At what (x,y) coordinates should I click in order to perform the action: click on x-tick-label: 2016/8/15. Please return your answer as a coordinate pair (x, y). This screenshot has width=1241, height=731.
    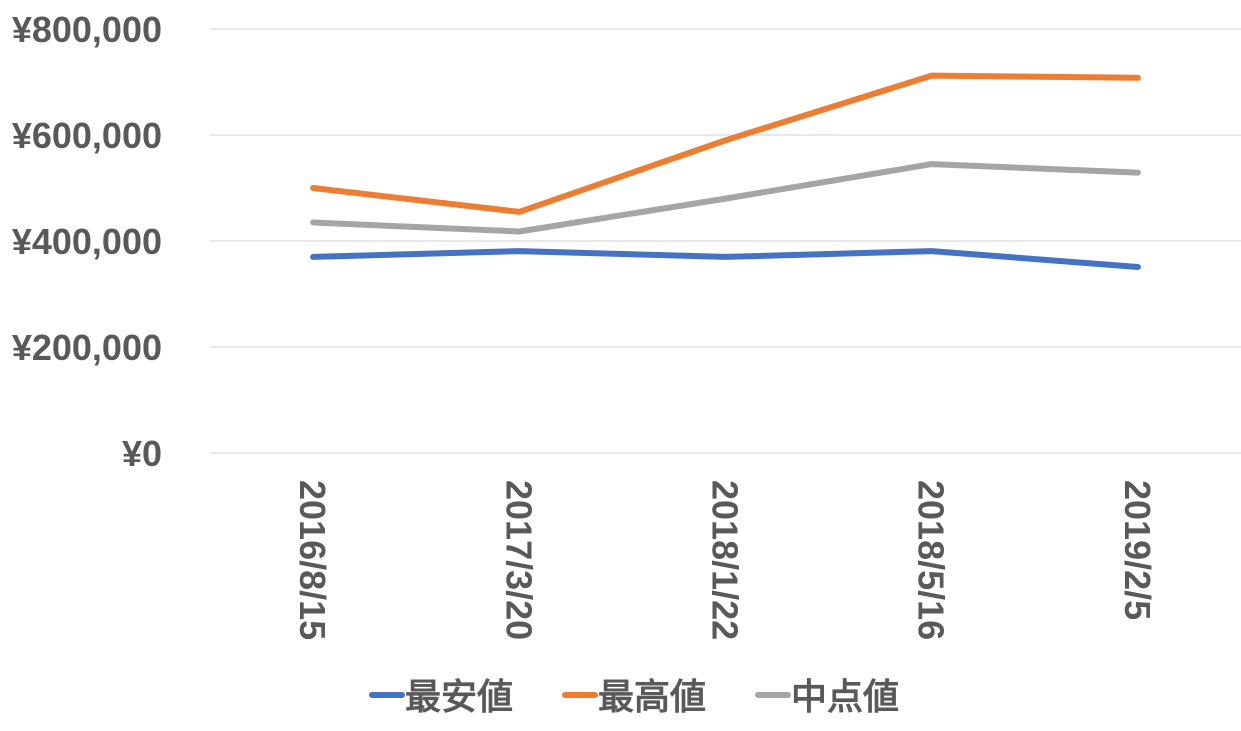
    Looking at the image, I should click on (312, 560).